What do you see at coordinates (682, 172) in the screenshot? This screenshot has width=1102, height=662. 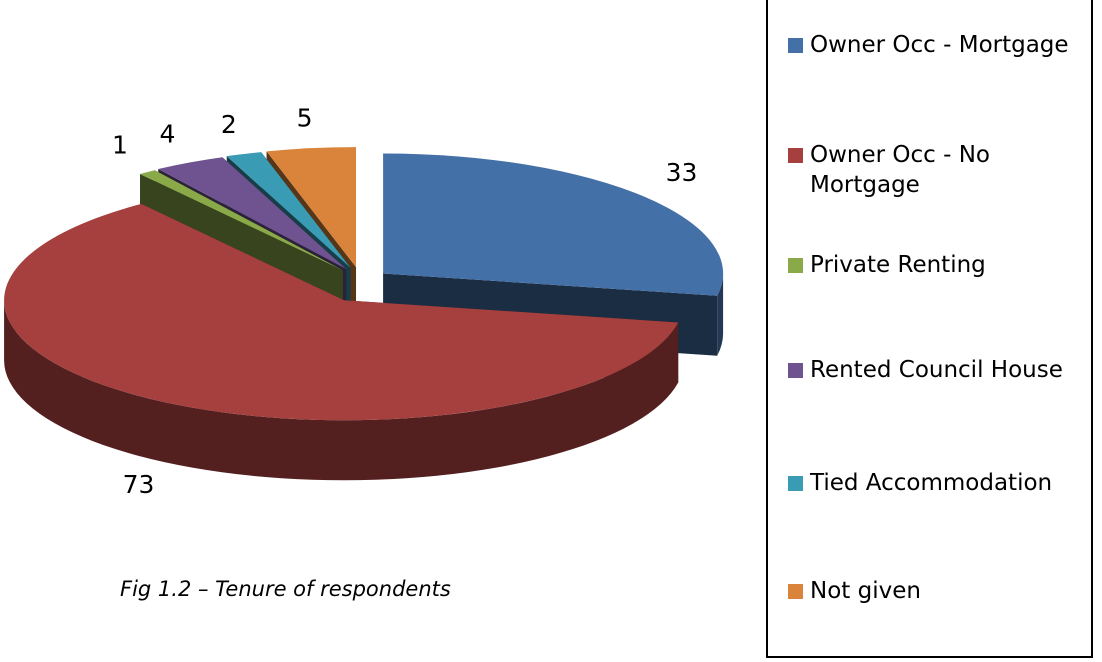 I see `data-label: 33` at bounding box center [682, 172].